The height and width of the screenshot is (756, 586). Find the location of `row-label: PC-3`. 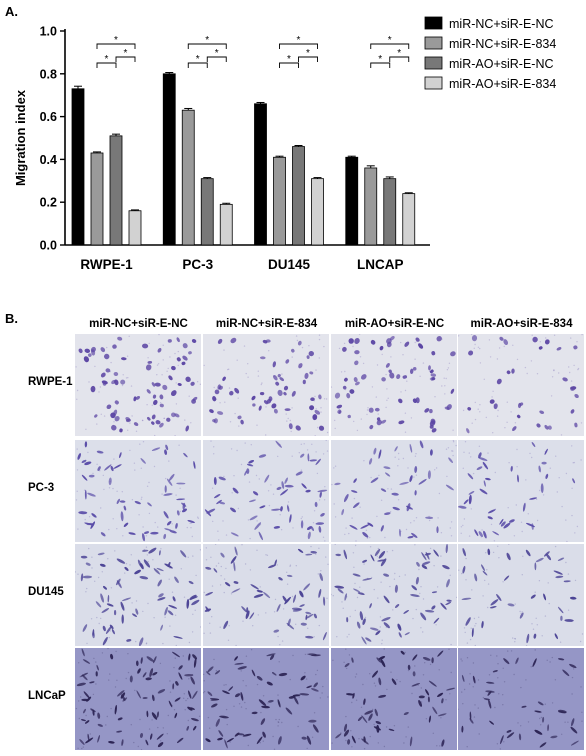

row-label: PC-3 is located at coordinates (41, 488).